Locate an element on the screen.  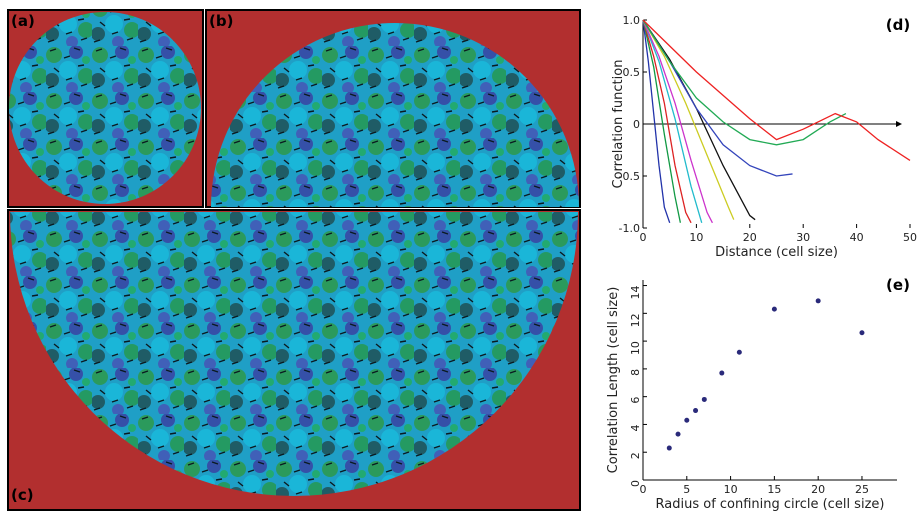
x-tick-label: 5 is located at coordinates (686, 489).